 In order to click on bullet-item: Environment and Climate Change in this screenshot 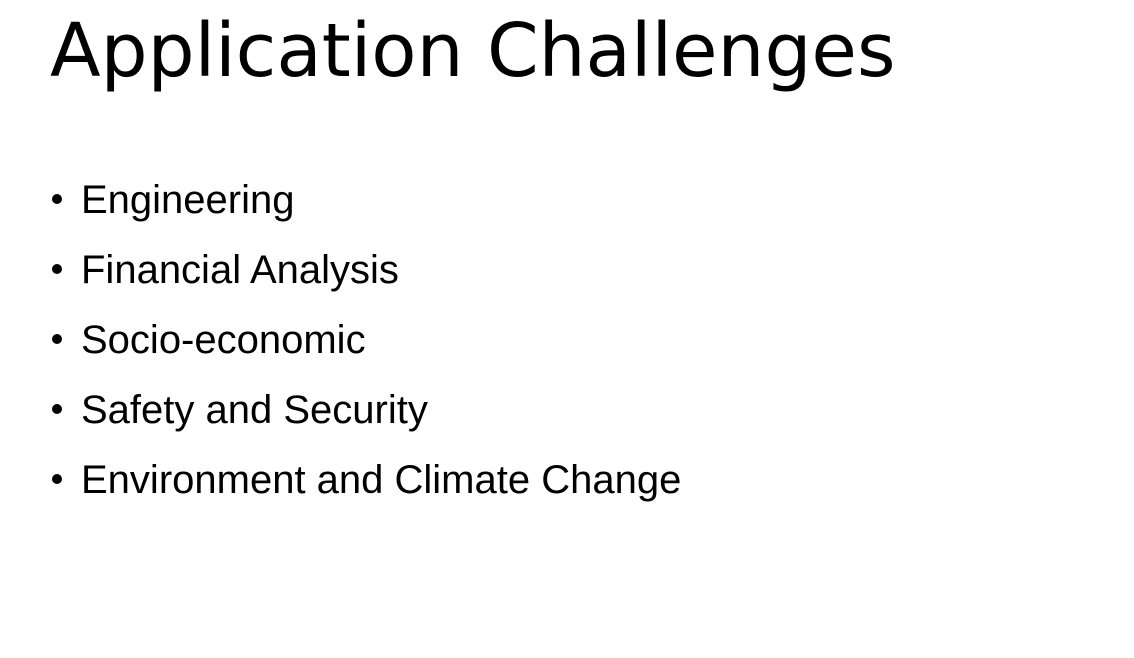, I will do `click(365, 489)`.